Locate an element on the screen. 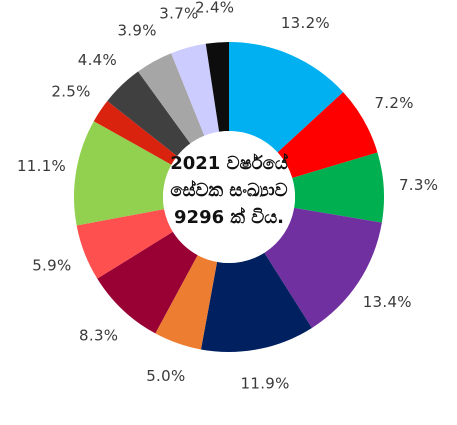  slice-percent-label: 11.9% is located at coordinates (265, 384).